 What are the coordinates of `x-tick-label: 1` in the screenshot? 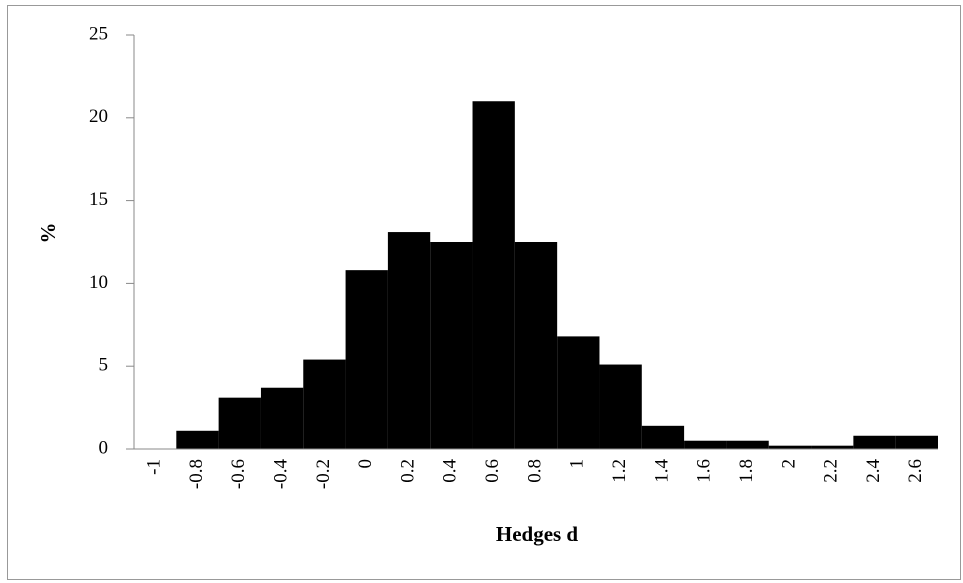 It's located at (577, 464).